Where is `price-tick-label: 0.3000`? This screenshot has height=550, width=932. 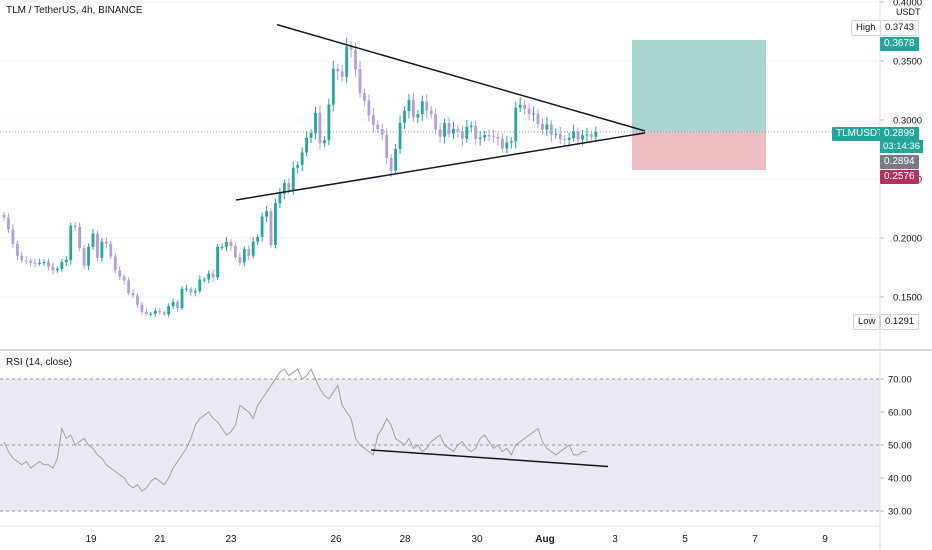
price-tick-label: 0.3000 is located at coordinates (907, 121).